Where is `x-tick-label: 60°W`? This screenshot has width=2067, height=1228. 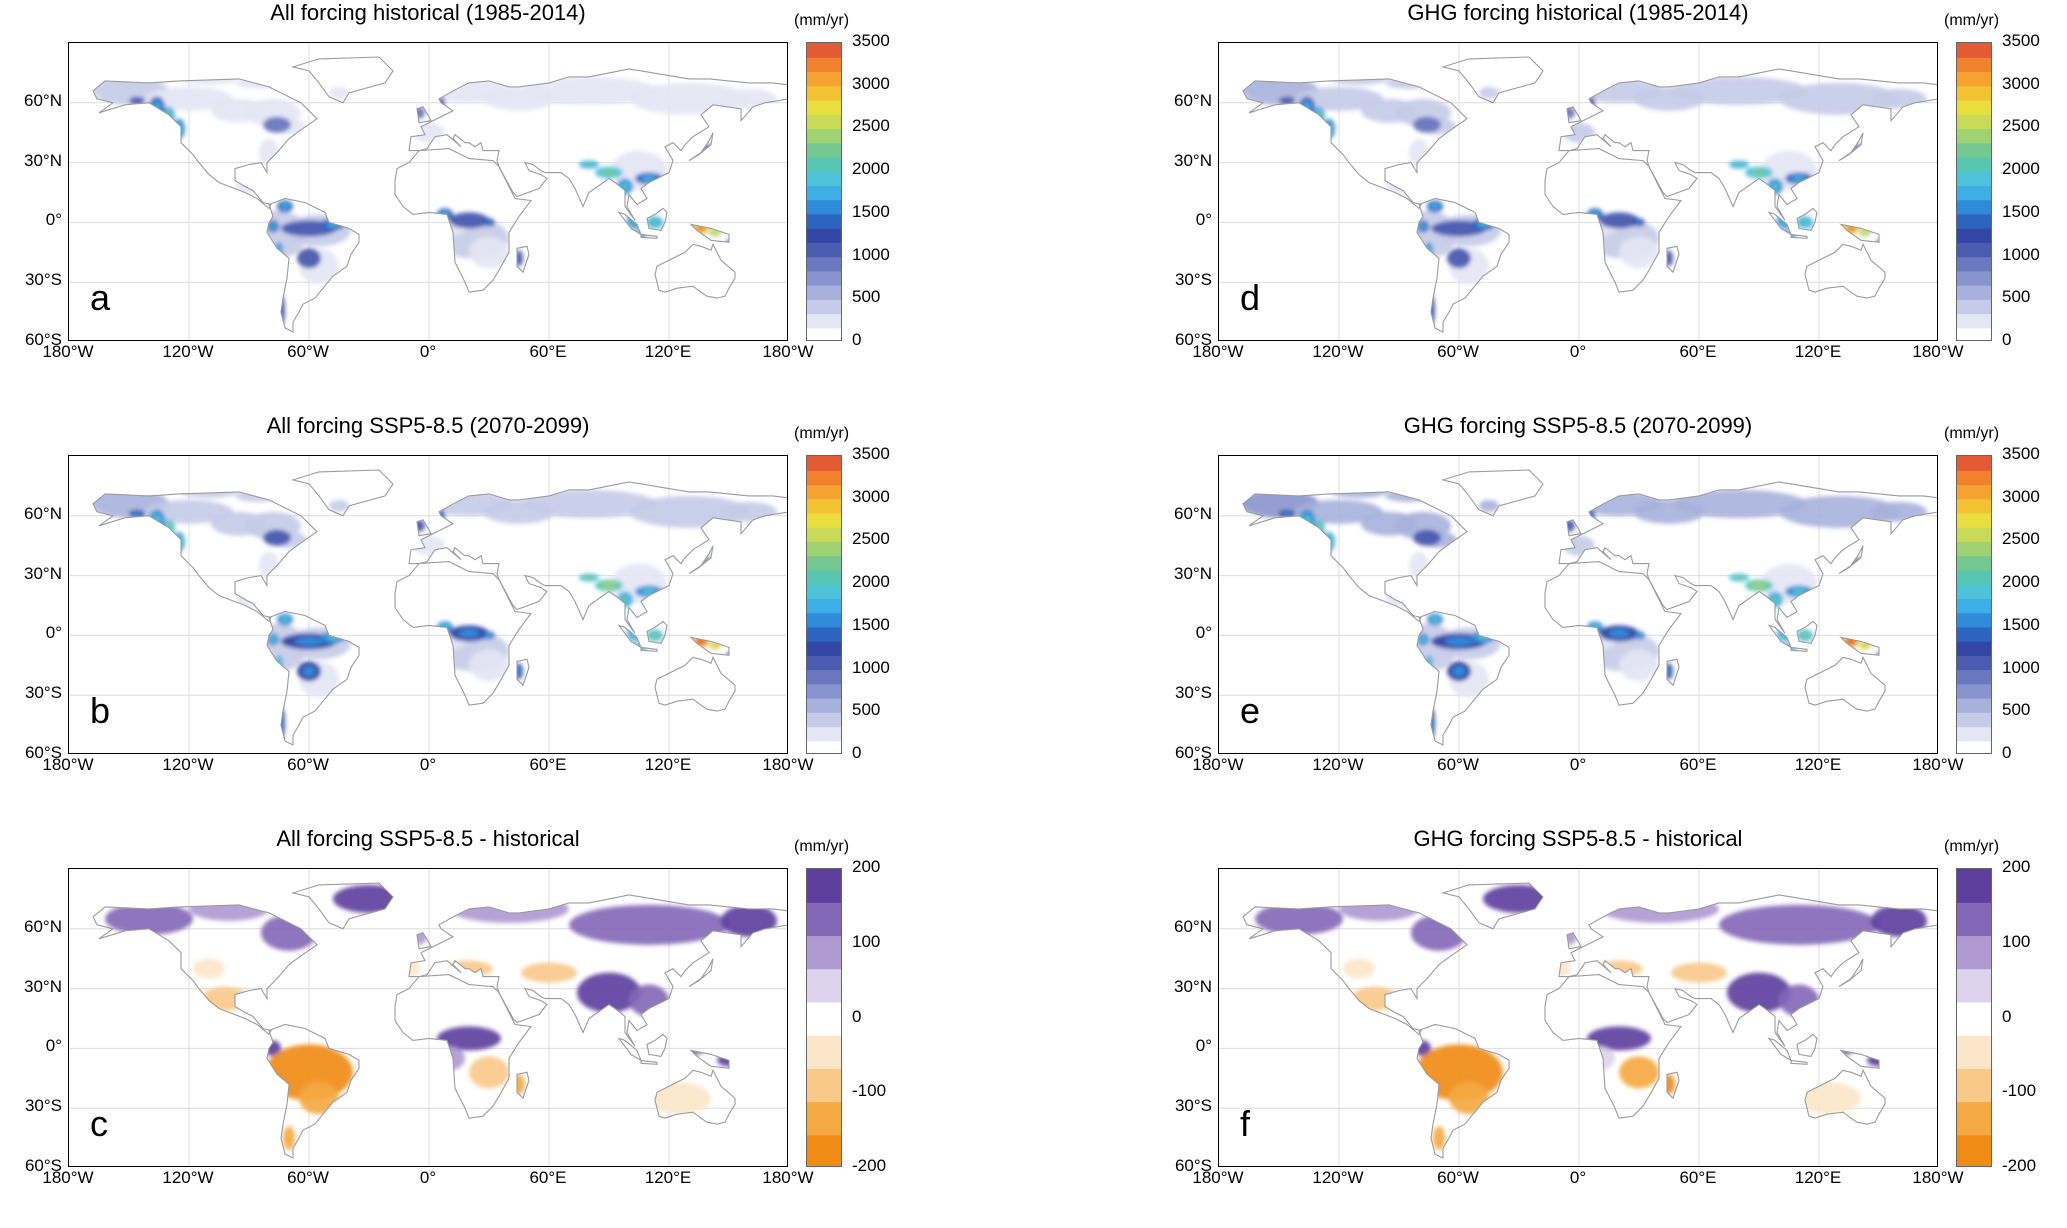
x-tick-label: 60°W is located at coordinates (308, 351).